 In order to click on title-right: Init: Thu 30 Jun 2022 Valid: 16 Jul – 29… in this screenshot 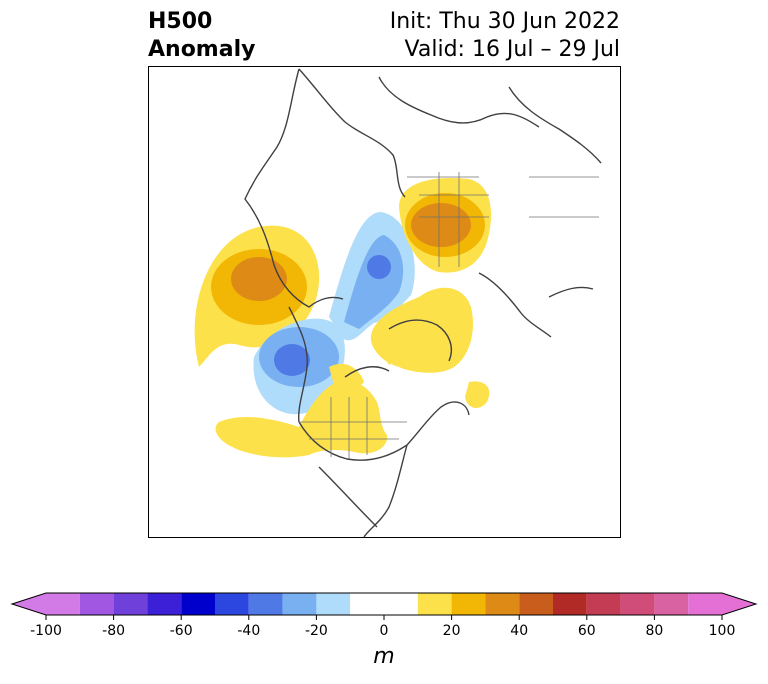, I will do `click(505, 36)`.